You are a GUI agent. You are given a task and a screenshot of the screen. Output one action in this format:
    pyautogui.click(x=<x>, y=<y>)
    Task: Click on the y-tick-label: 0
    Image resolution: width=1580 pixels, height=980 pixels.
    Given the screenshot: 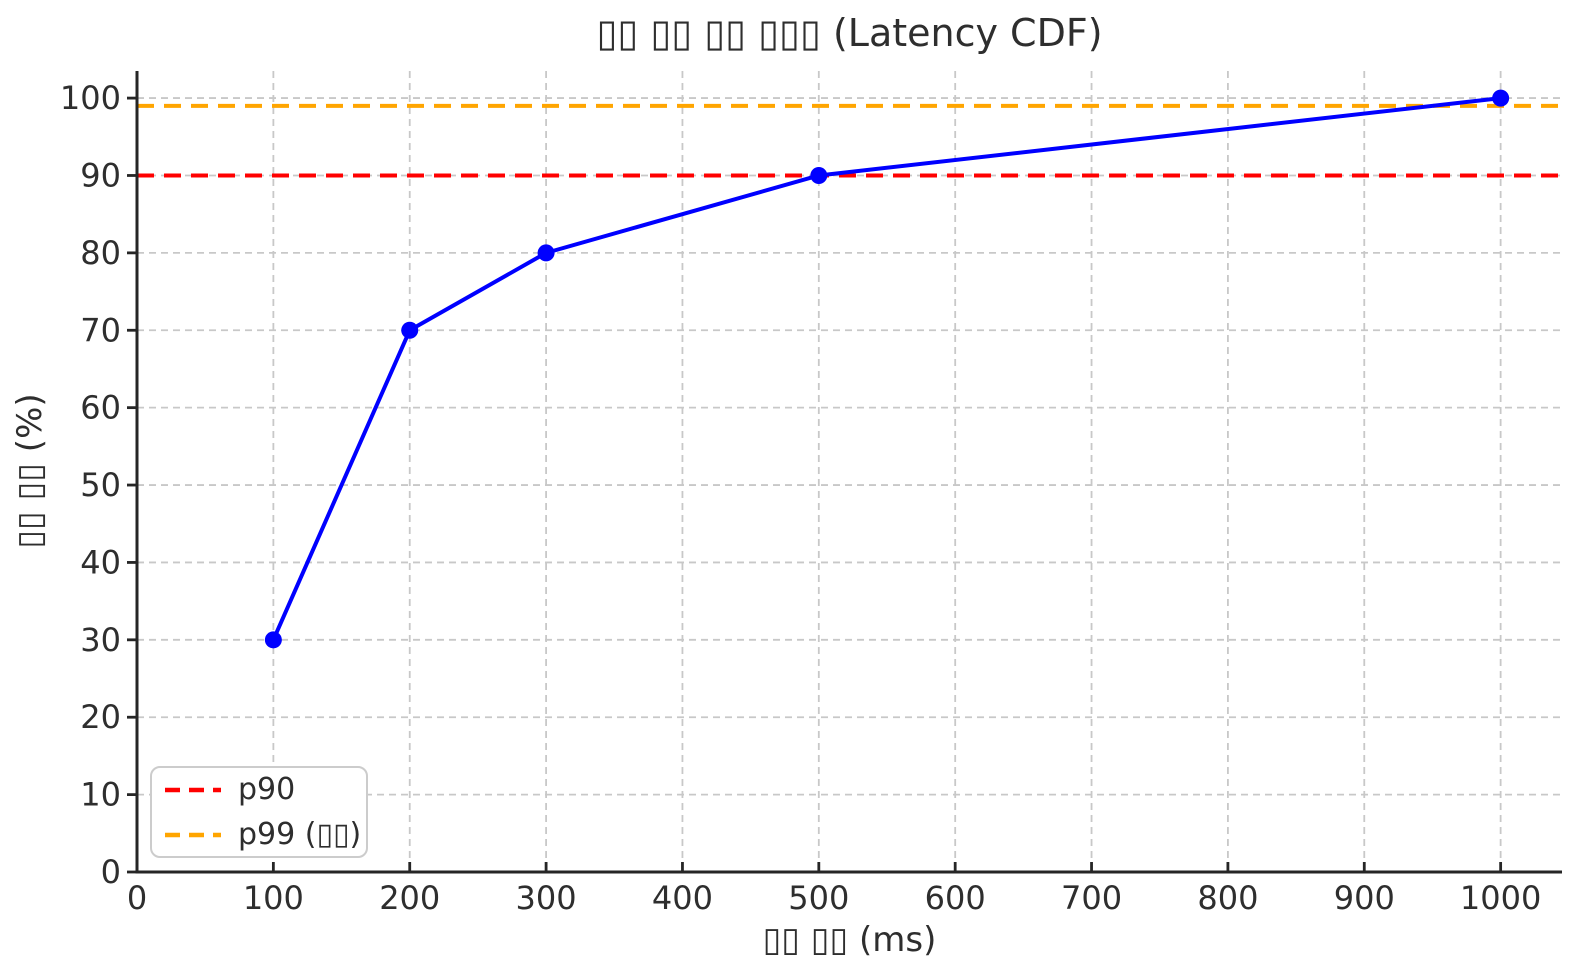 What is the action you would take?
    pyautogui.click(x=111, y=872)
    